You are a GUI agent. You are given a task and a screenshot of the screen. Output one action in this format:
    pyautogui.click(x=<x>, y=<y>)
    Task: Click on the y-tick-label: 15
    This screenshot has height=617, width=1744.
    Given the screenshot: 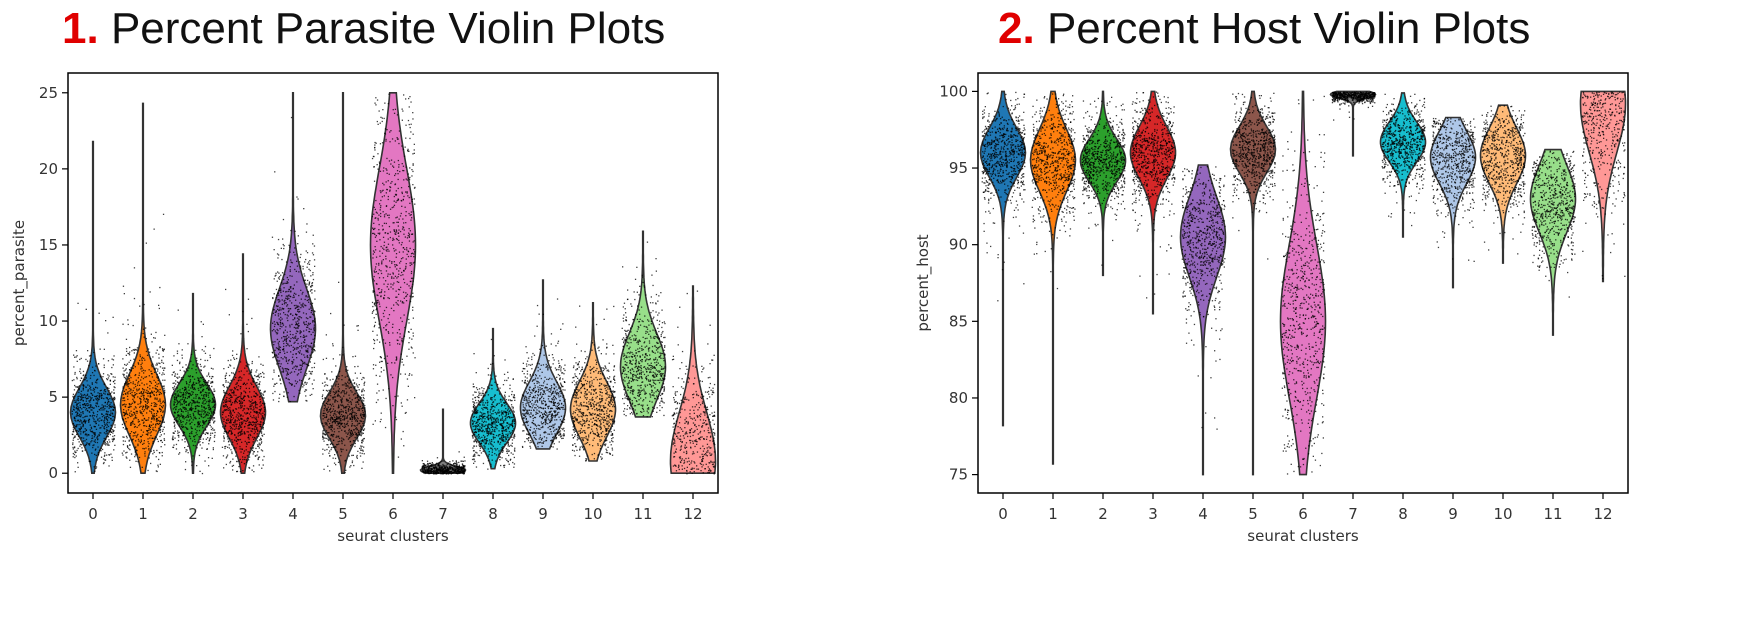 What is the action you would take?
    pyautogui.click(x=48, y=245)
    